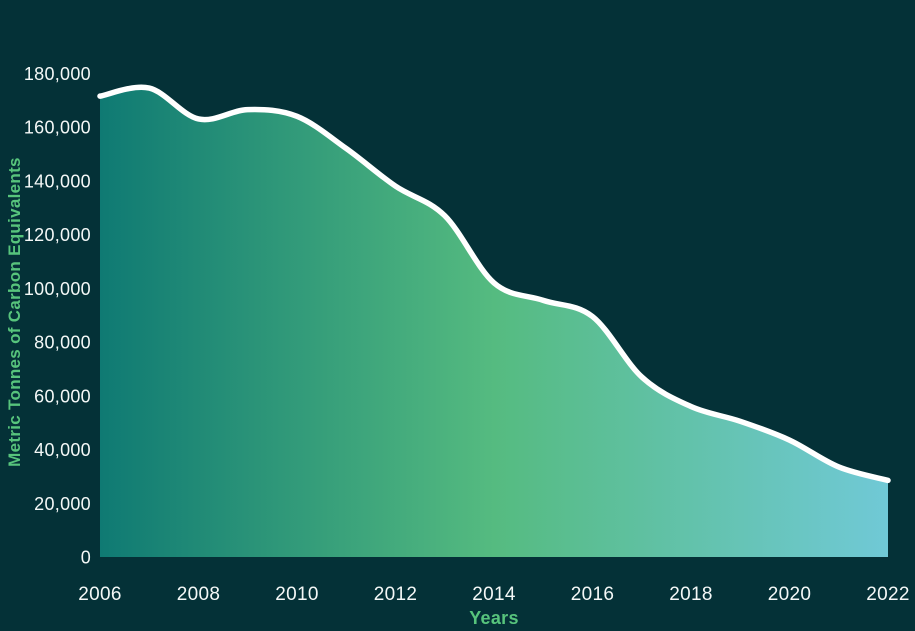  What do you see at coordinates (14, 312) in the screenshot?
I see `y-axis-title: Metric Tonnes of Carbon Equivalents` at bounding box center [14, 312].